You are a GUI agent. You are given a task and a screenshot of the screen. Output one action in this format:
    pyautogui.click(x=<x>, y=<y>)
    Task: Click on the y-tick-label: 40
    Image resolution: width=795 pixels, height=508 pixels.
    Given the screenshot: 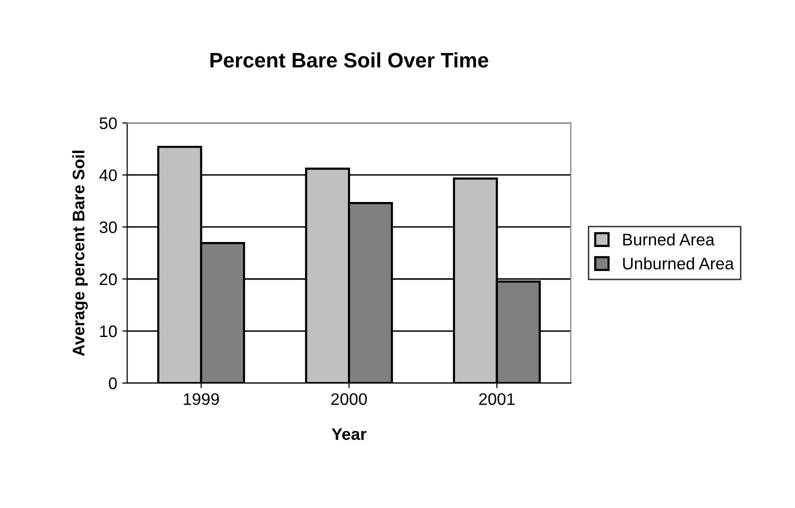 What is the action you would take?
    pyautogui.click(x=108, y=175)
    